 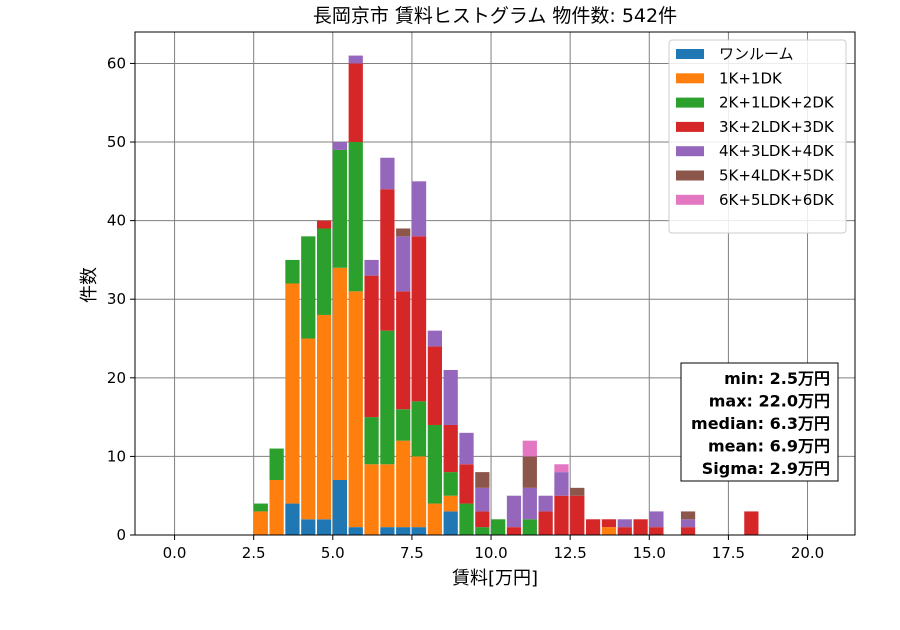 What do you see at coordinates (116, 378) in the screenshot?
I see `y-tick-label: 20` at bounding box center [116, 378].